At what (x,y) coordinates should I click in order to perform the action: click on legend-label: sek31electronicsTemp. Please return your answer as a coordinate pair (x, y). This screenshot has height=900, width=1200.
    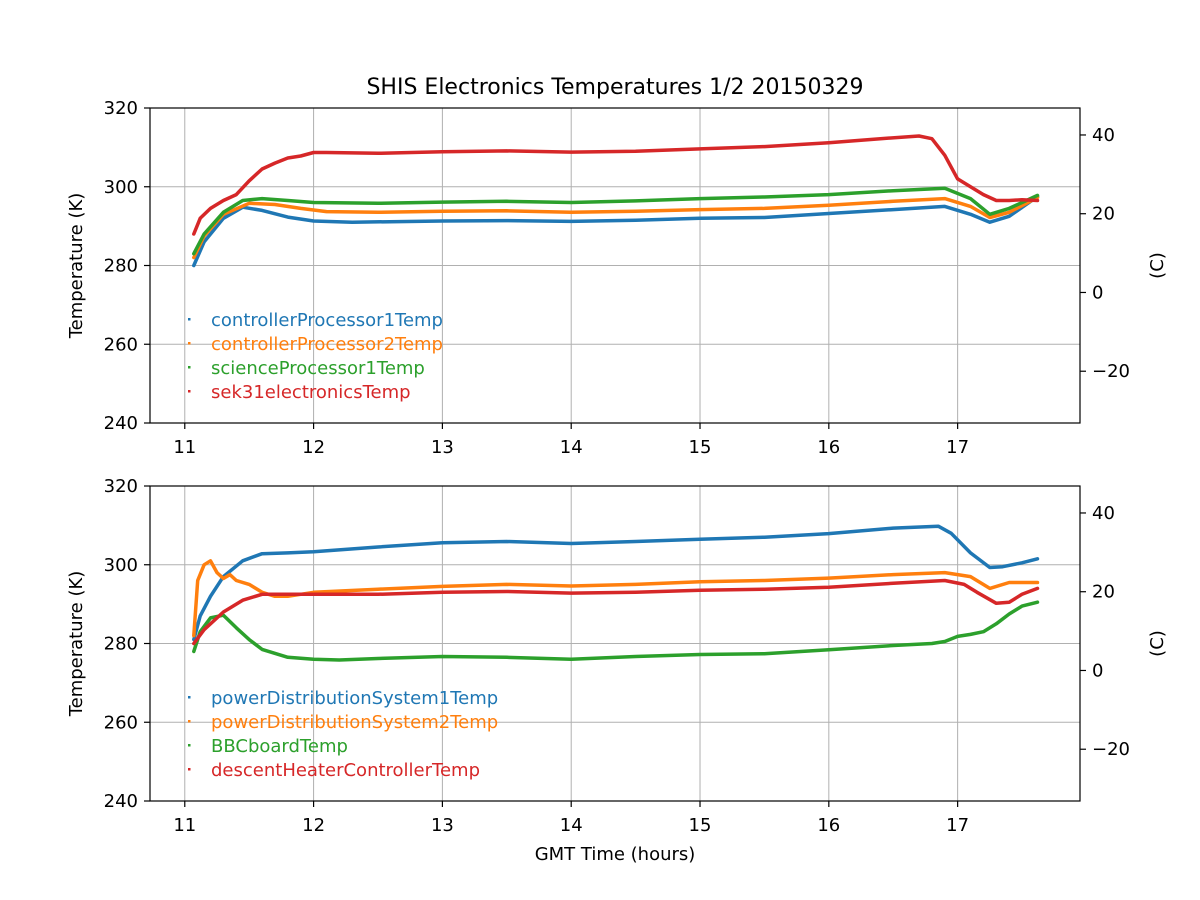
    Looking at the image, I should click on (311, 392).